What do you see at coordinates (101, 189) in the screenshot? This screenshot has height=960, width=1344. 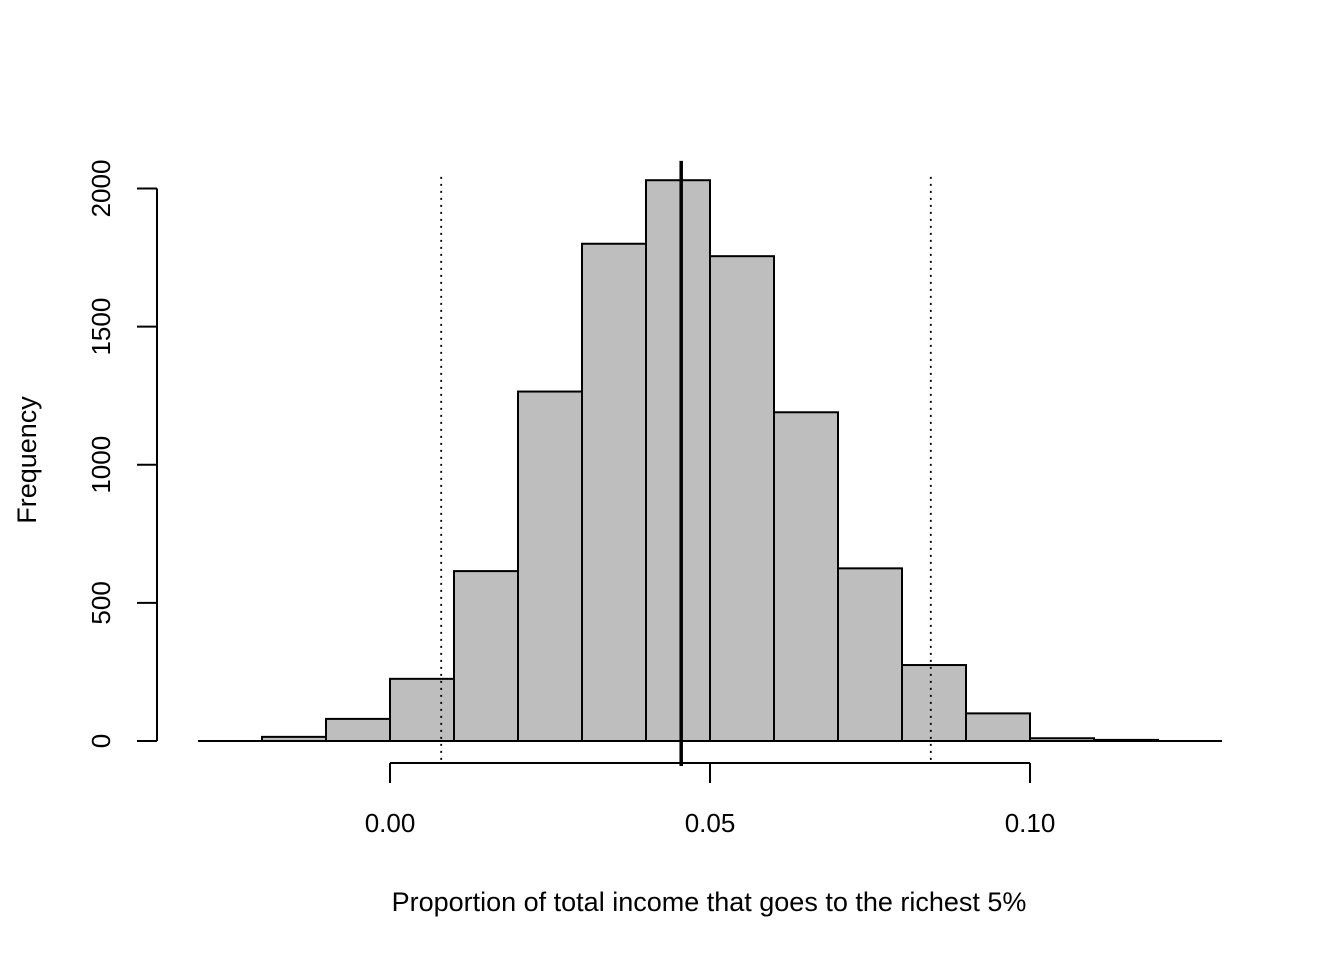 I see `y-tick-label-5: 2000` at bounding box center [101, 189].